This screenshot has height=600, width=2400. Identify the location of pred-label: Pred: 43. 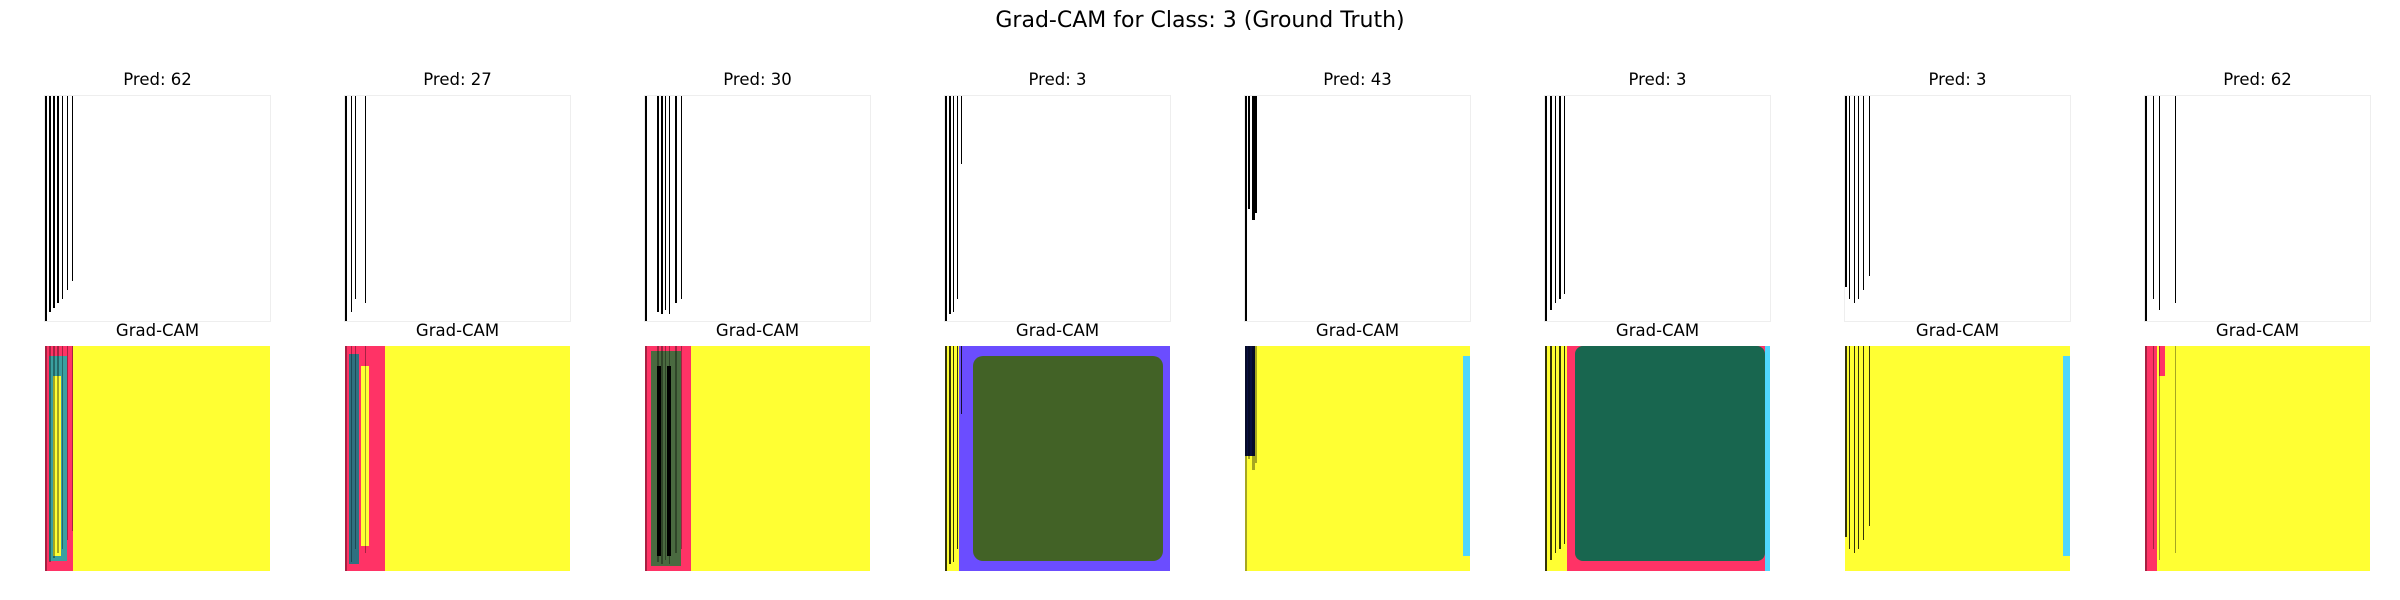
(1357, 79).